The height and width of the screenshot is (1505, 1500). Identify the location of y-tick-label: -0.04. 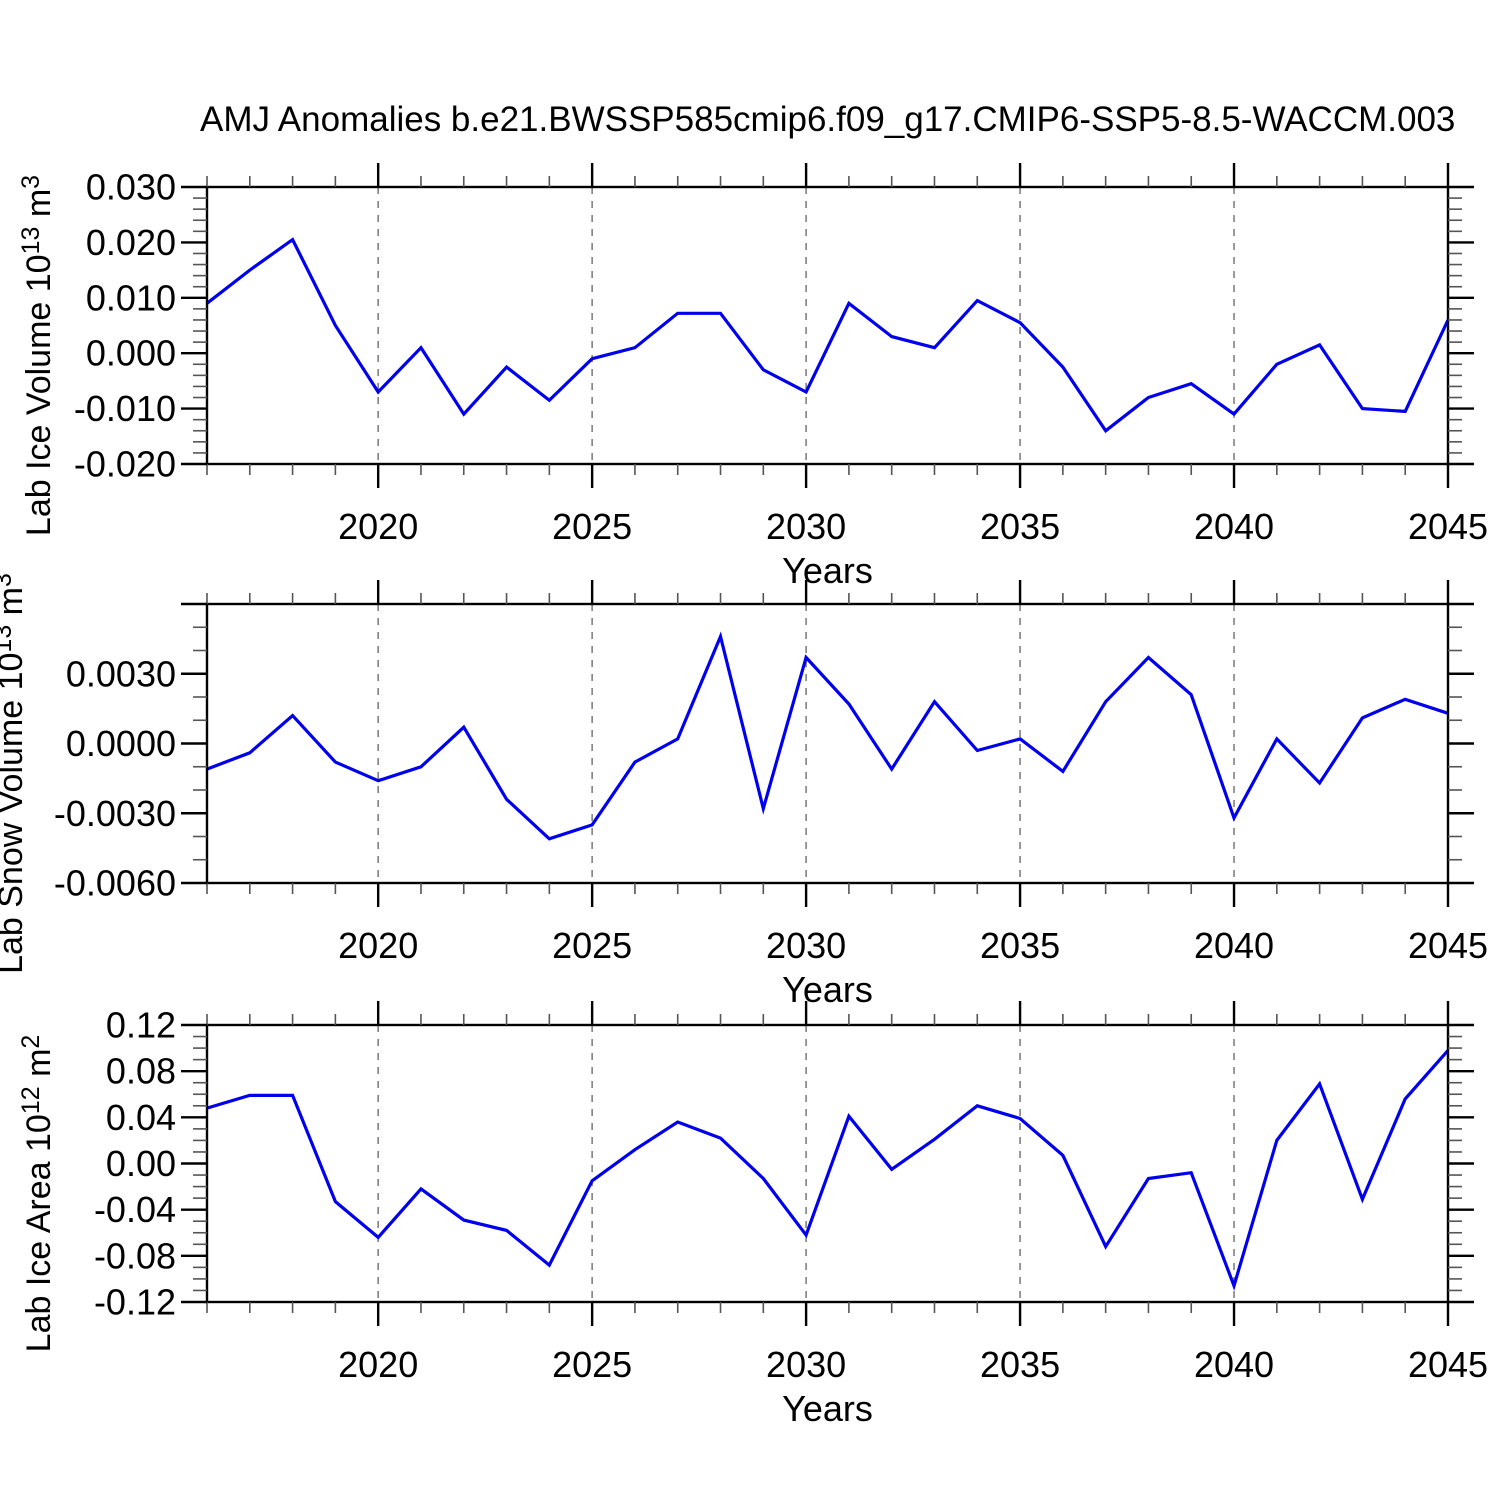
(135, 1209).